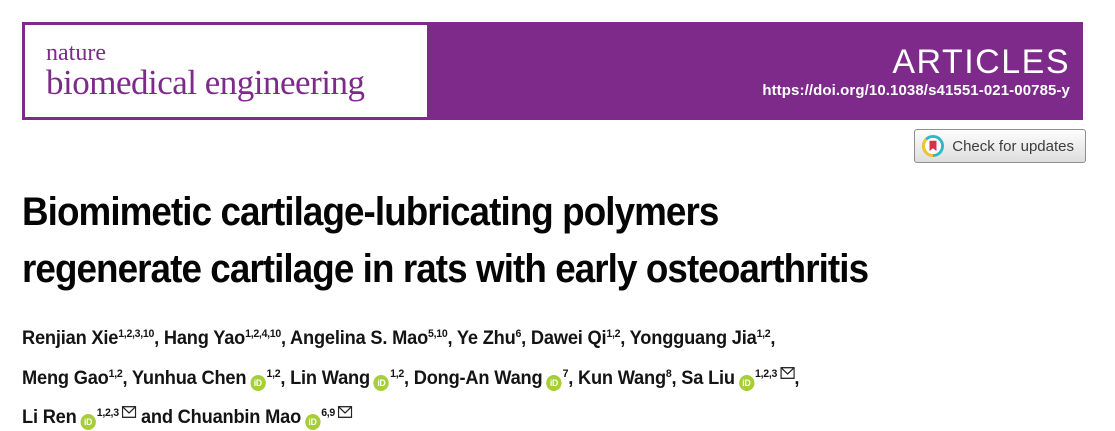 This screenshot has height=431, width=1115. Describe the element at coordinates (438, 334) in the screenshot. I see `author-affiliations: 5,10` at that location.